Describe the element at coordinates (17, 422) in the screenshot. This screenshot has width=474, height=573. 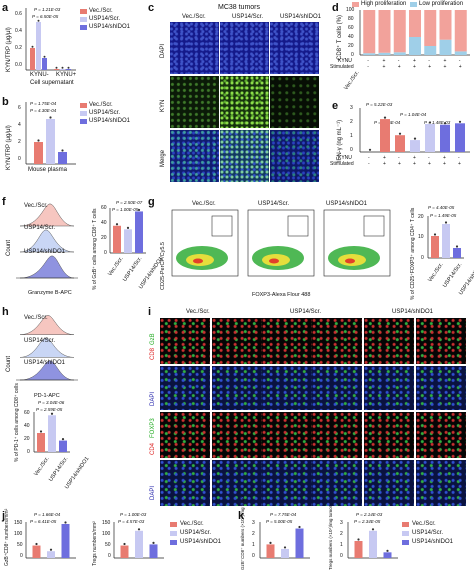
I see `panel-h-bar-ylabel: % of PD-1⁺ cells among CD8⁺ cells` at that location.